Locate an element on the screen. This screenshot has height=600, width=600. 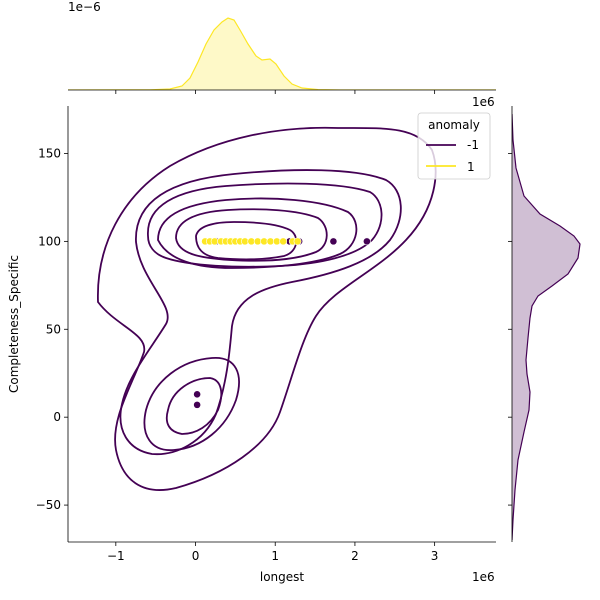
y-tick-label: 100 is located at coordinates (49, 241).